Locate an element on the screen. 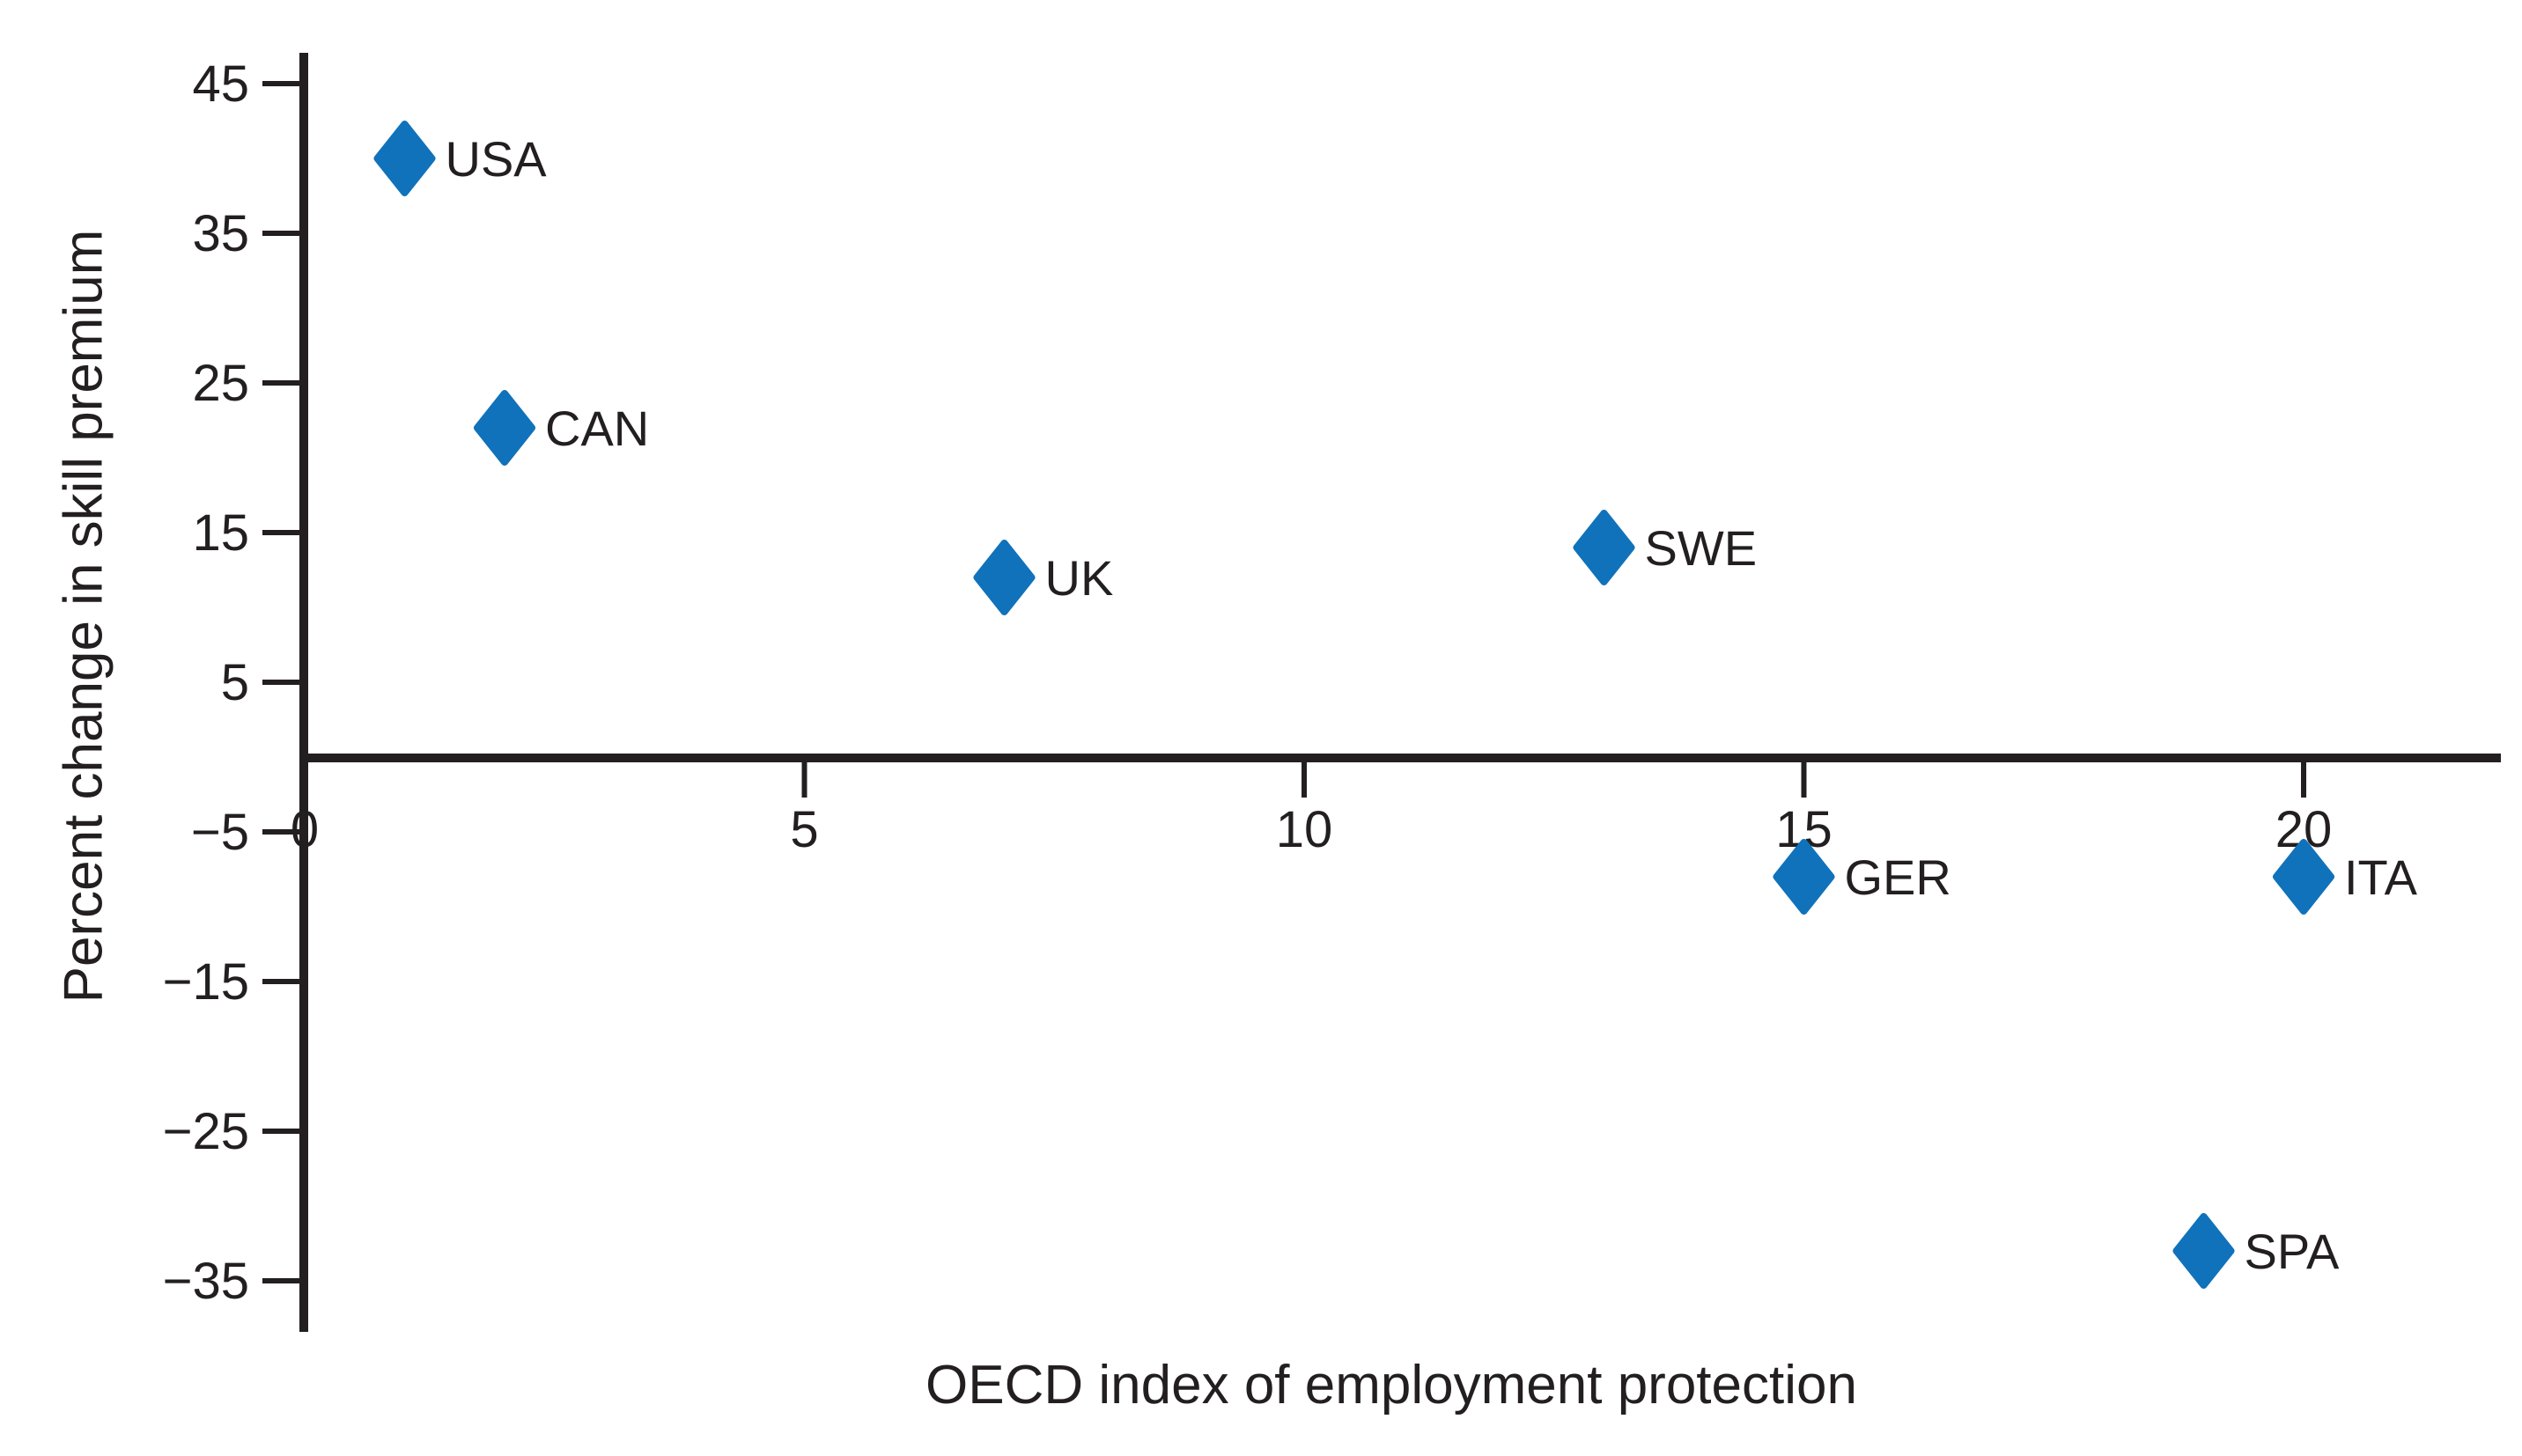  point-label-UK: UK is located at coordinates (1079, 578).